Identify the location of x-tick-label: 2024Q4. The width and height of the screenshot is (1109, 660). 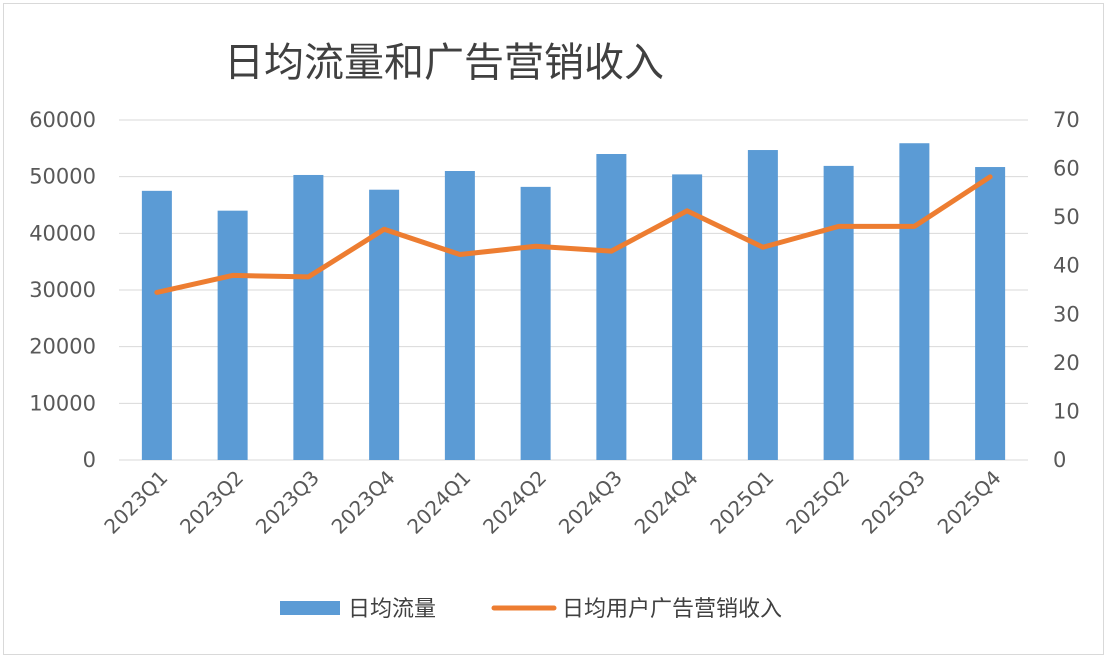
(666, 502).